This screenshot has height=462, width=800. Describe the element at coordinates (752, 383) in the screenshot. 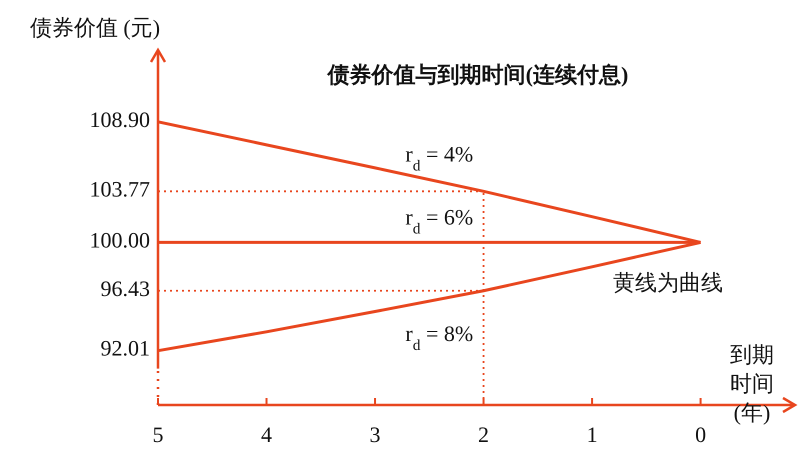

I see `x-axis-title: 到期时间 (年)` at that location.